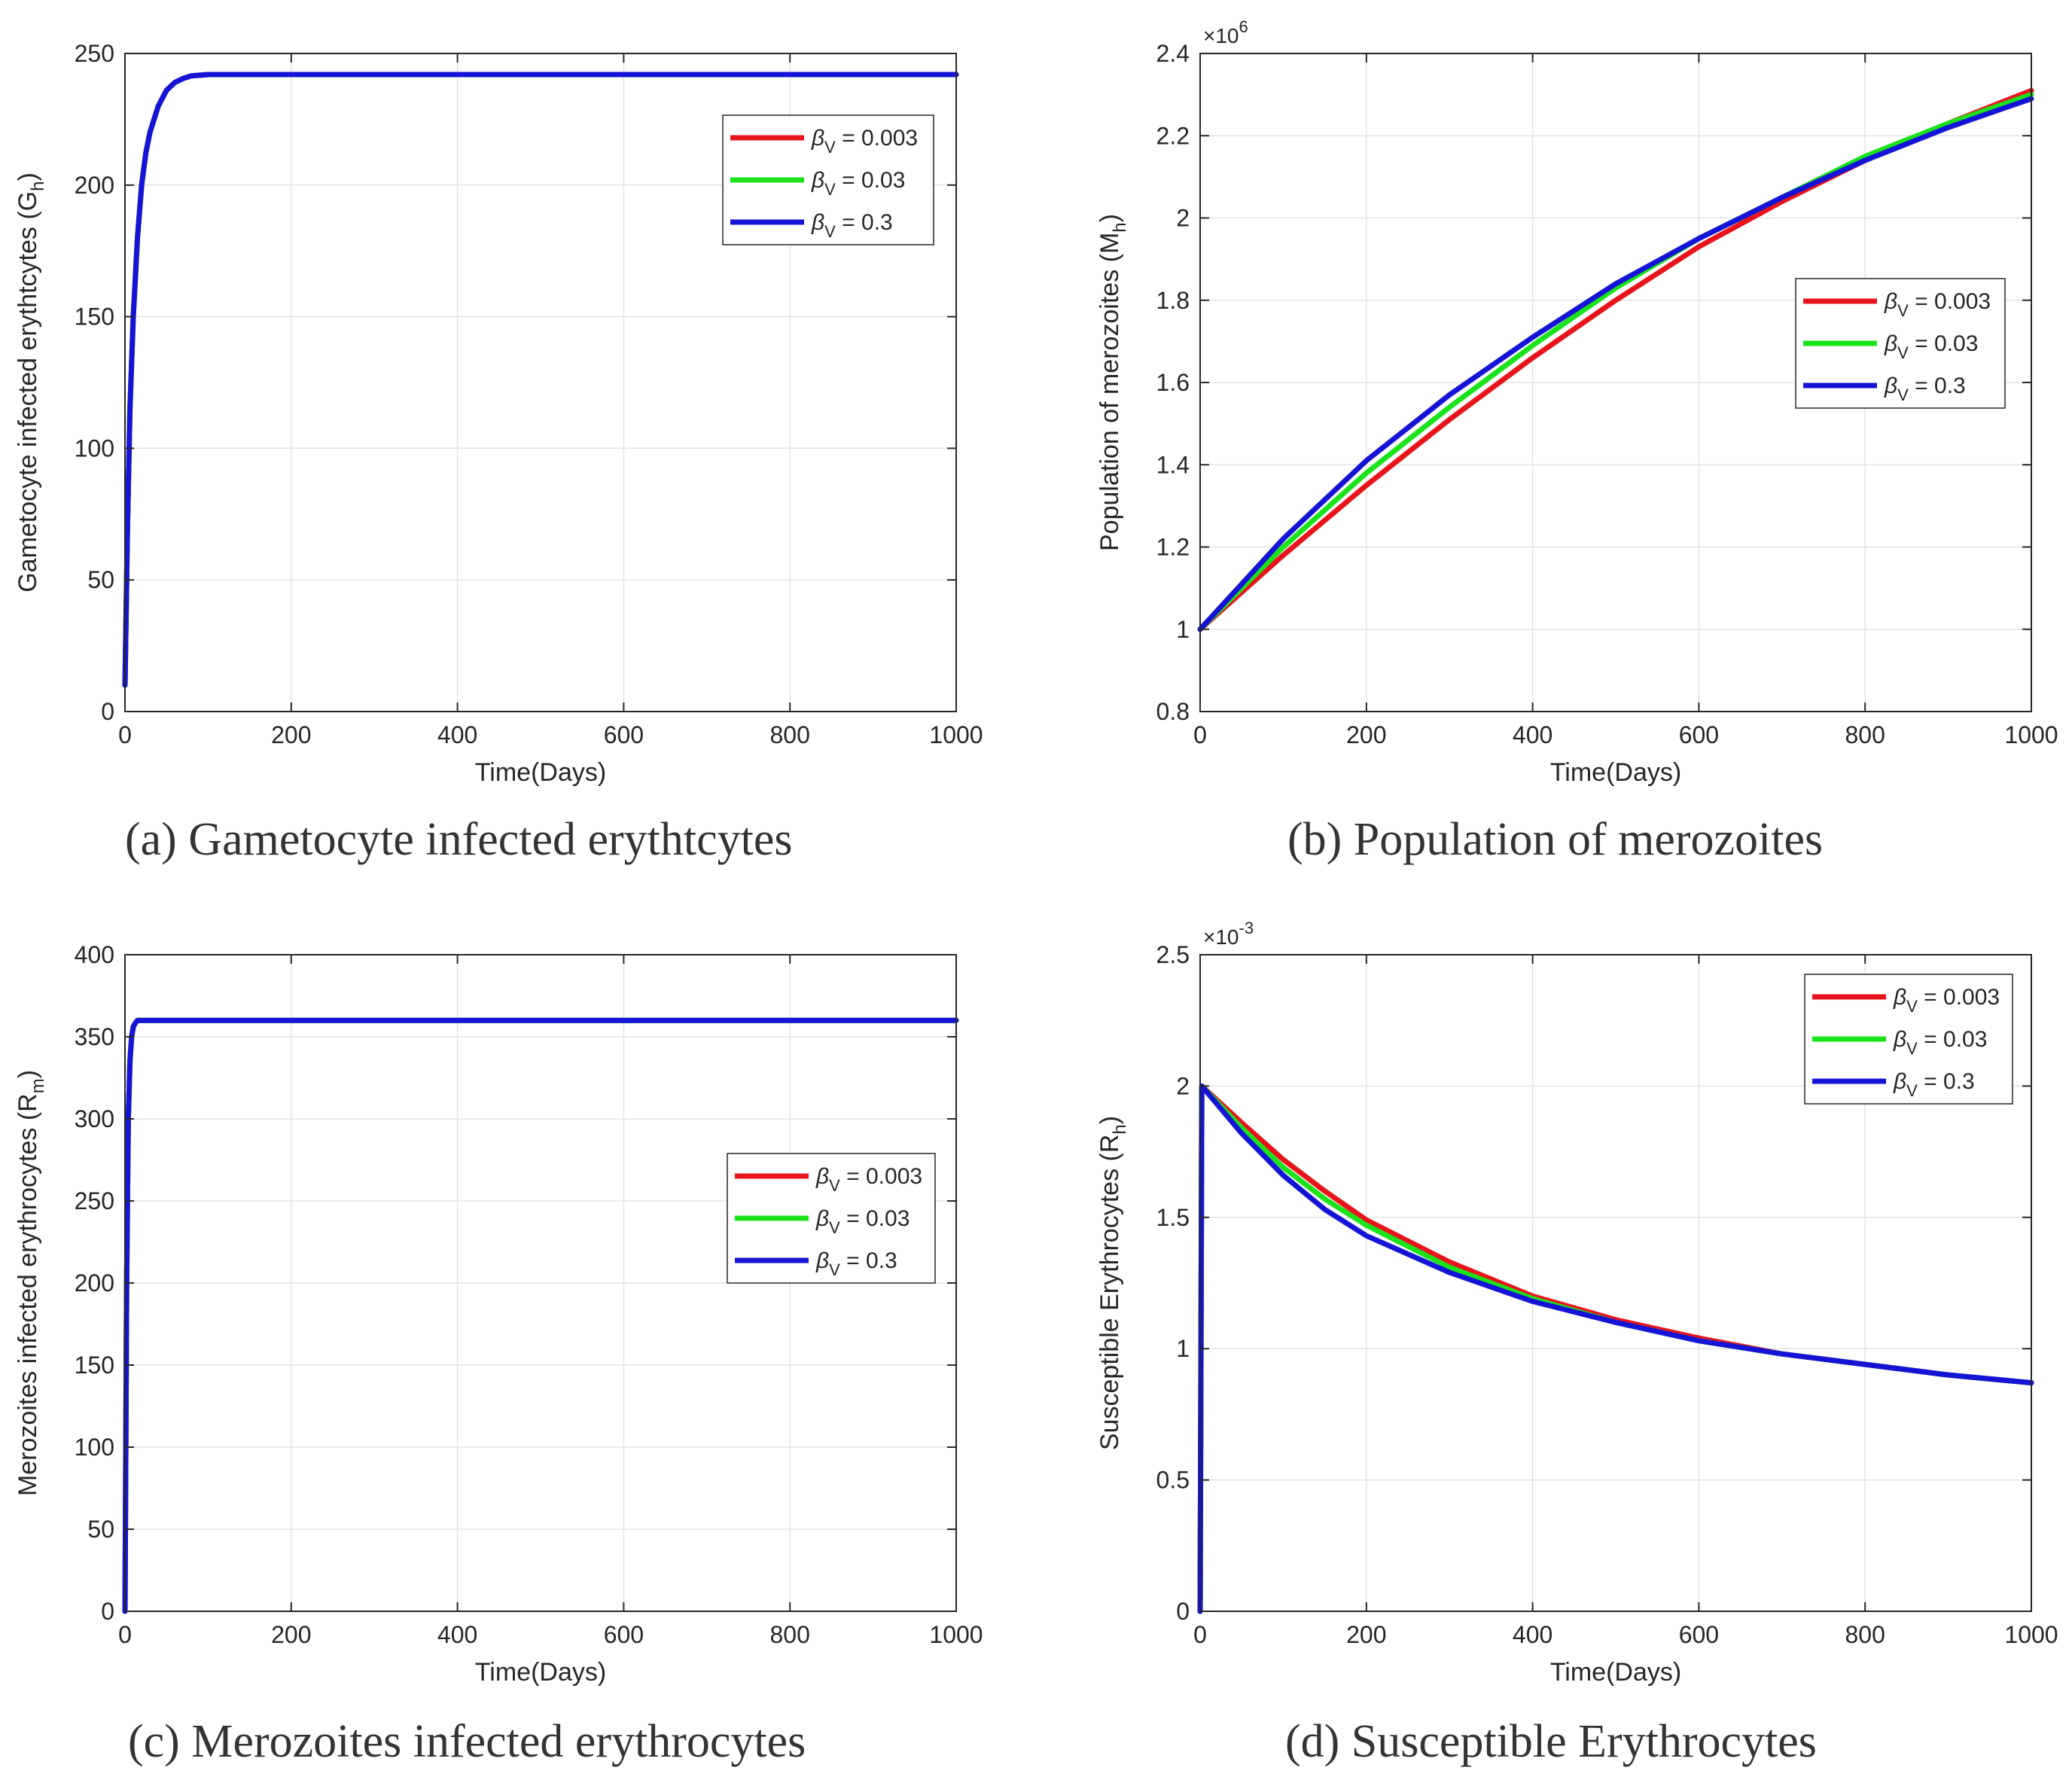  I want to click on y-tick-label: 2.2, so click(1173, 135).